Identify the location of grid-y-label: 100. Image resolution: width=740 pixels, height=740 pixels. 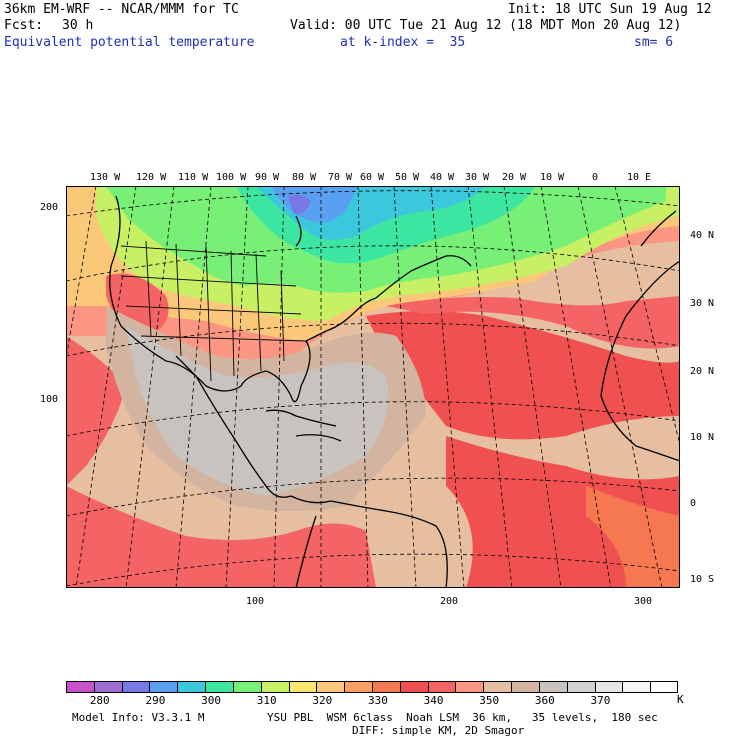
(49, 399).